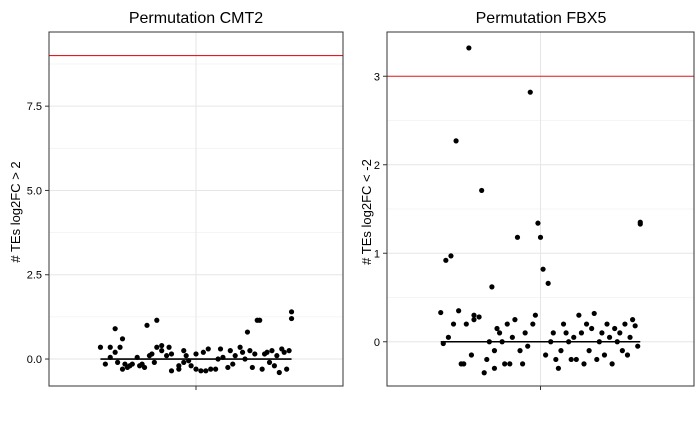 This screenshot has width=700, height=432. I want to click on y-tick-label: 2, so click(377, 166).